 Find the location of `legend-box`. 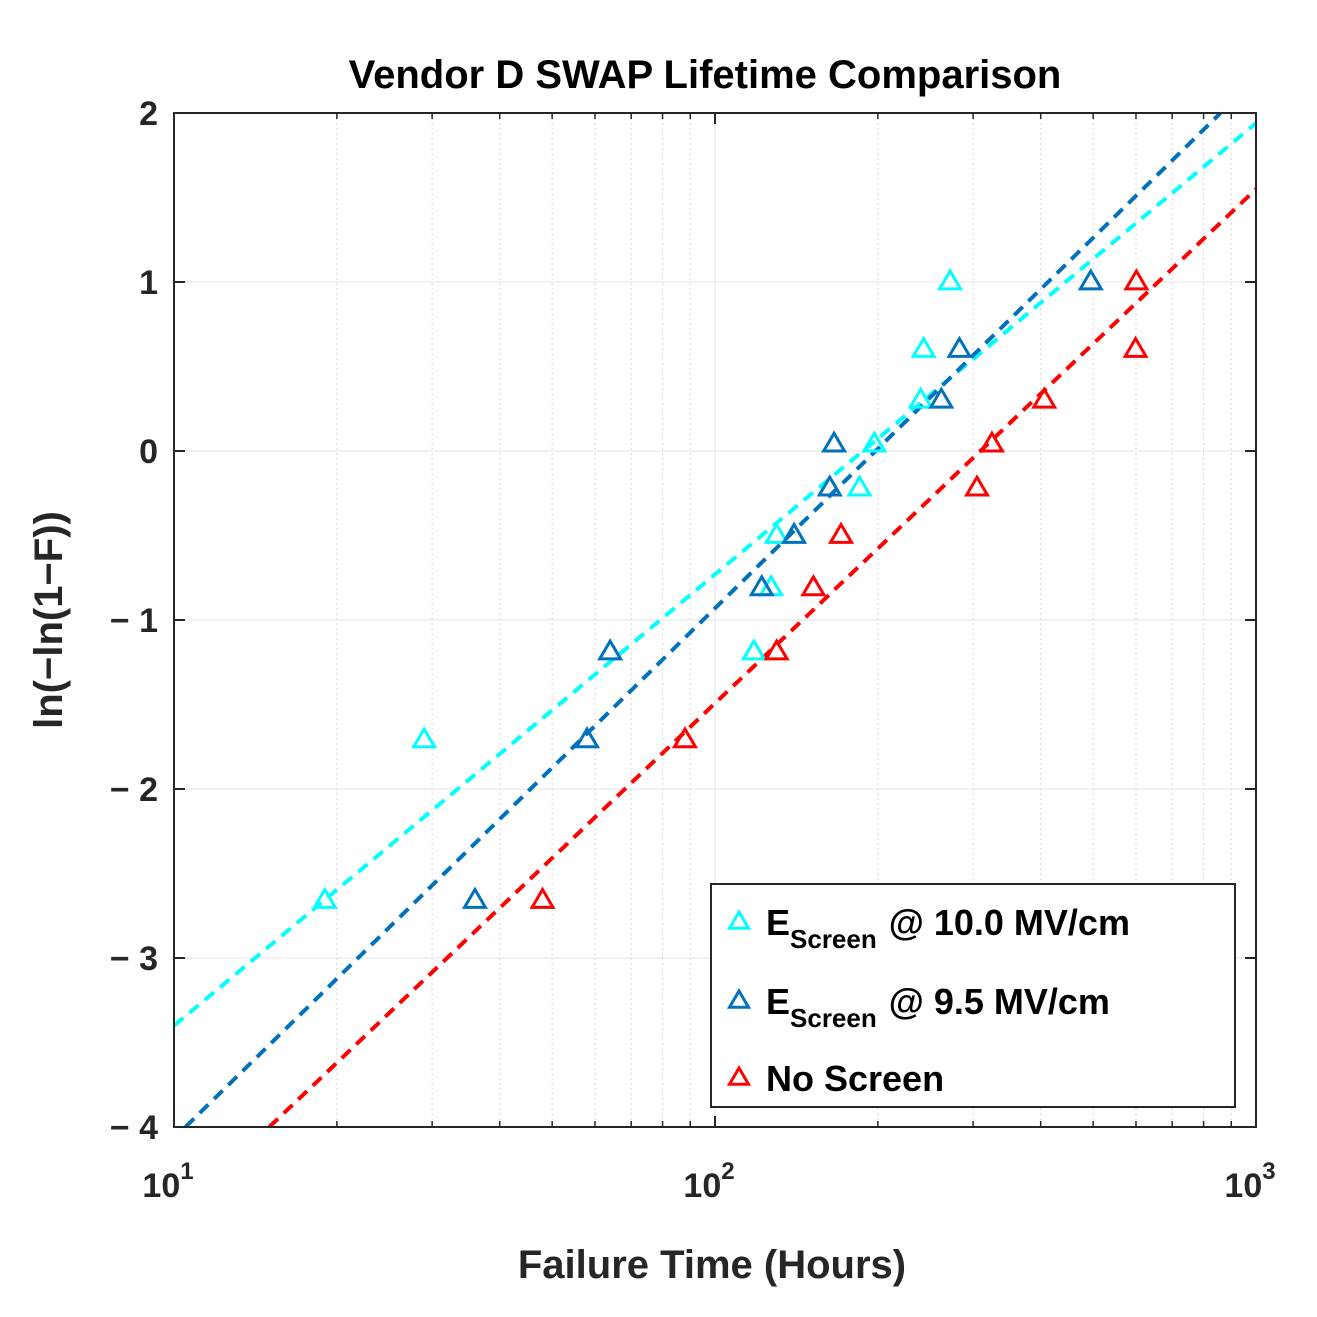

legend-box is located at coordinates (973, 995).